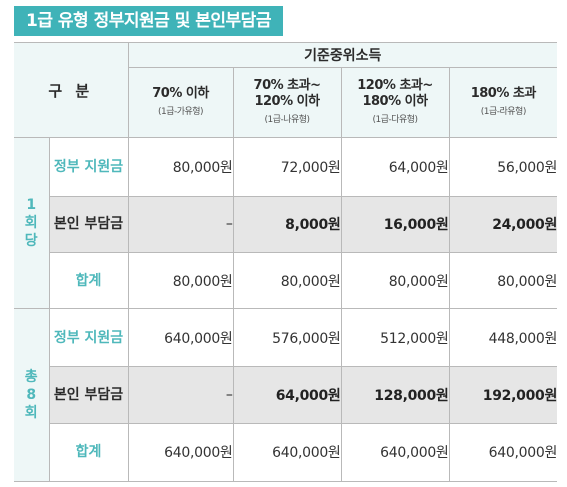 Image resolution: width=567 pixels, height=487 pixels. I want to click on value-cell: 56,000원, so click(503, 167).